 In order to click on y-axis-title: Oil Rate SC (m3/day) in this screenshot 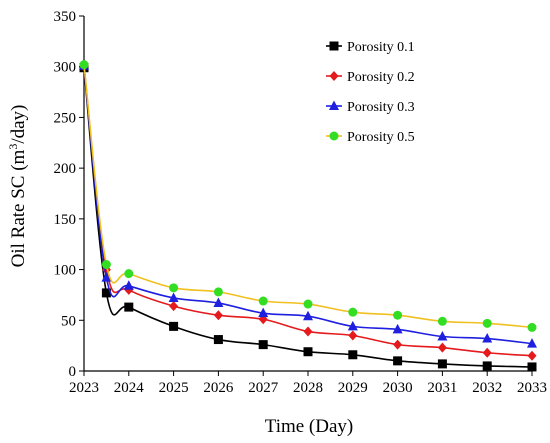, I will do `click(17, 186)`.